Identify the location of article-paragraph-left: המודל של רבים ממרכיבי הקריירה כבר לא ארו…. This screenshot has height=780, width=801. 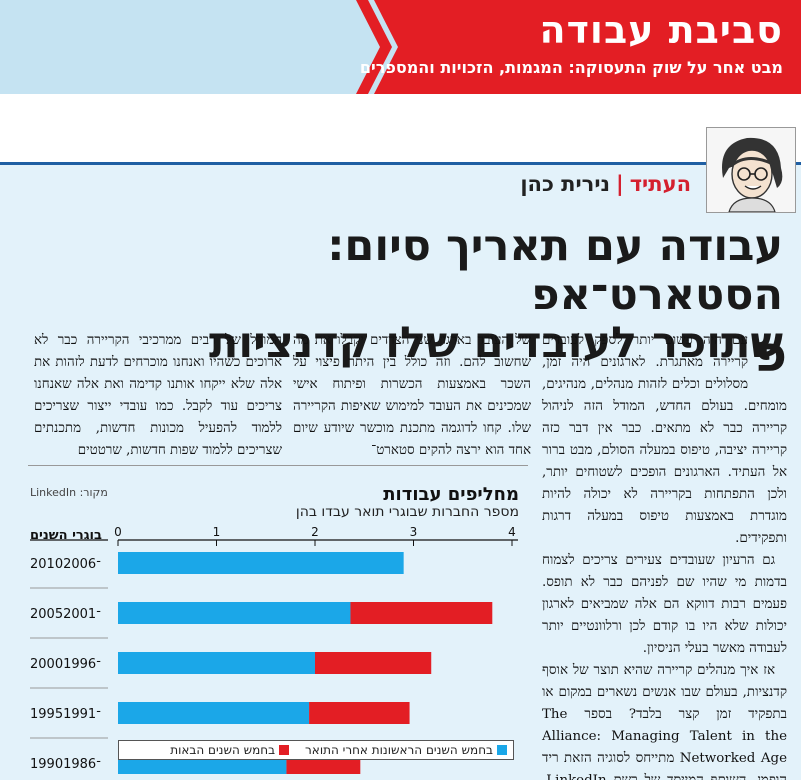
(158, 394).